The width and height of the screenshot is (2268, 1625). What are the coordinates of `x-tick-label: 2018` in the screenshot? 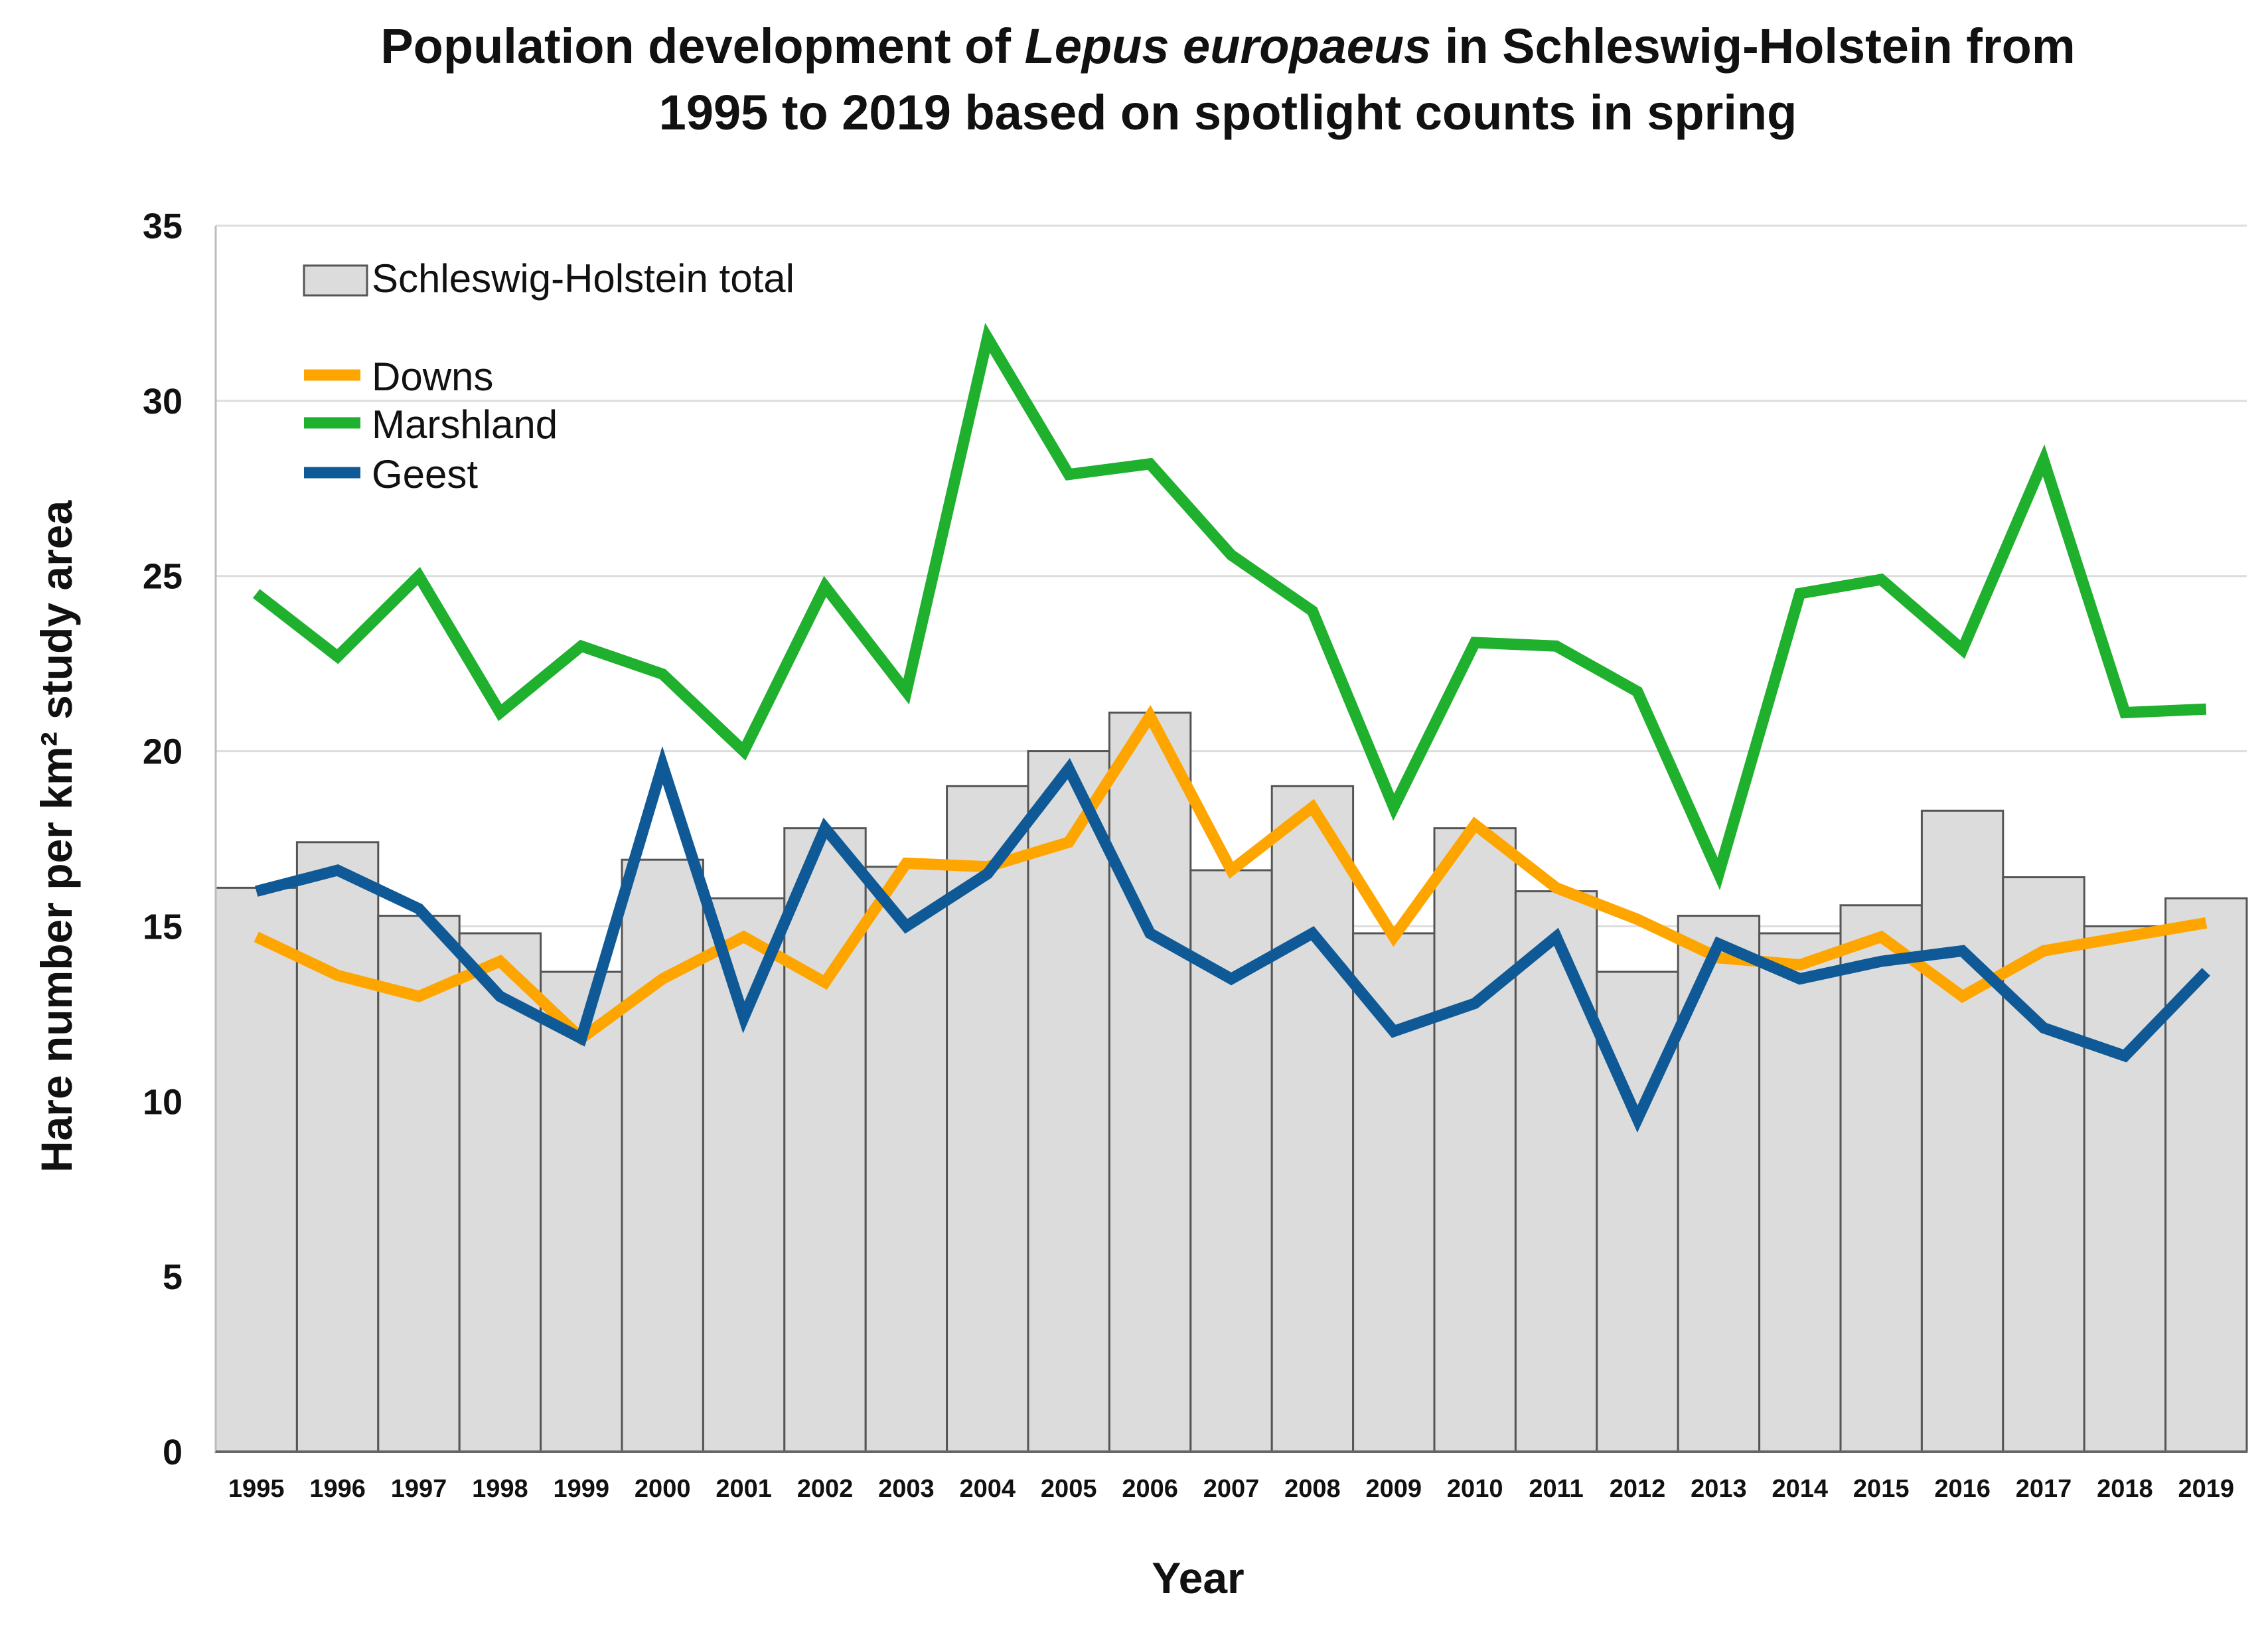 It's located at (2125, 1489).